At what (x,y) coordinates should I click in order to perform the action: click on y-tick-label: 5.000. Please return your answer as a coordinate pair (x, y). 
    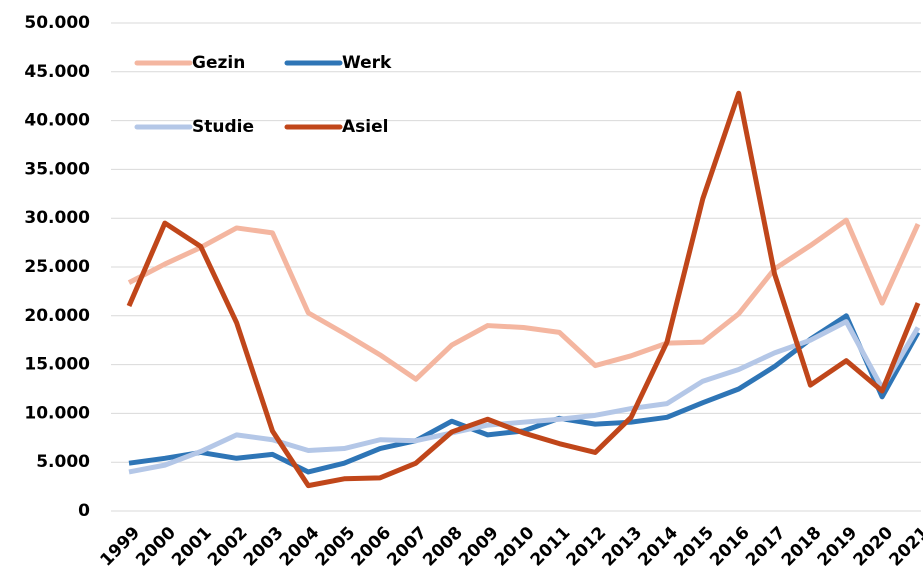
    Looking at the image, I should click on (63, 462).